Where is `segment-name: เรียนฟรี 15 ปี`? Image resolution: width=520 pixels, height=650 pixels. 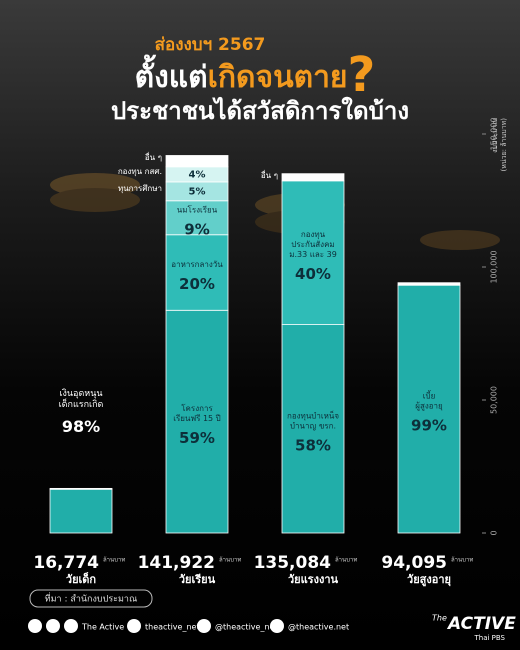
segment-name: เรียนฟรี 15 ปี is located at coordinates (197, 418).